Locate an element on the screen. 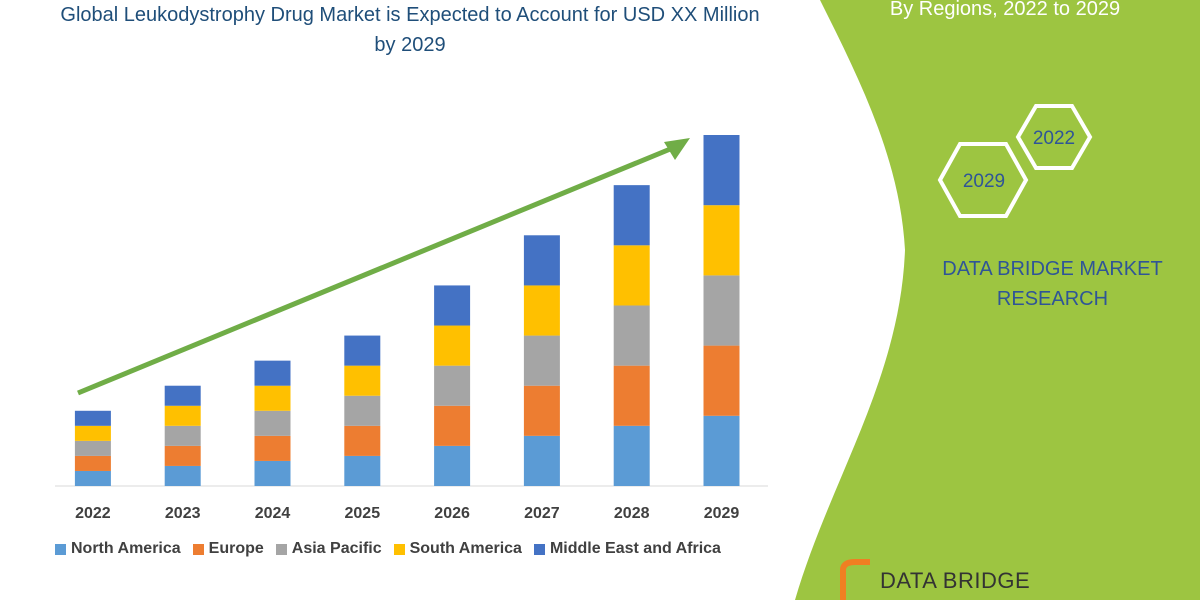 The image size is (1200, 600). x-tick-label: 2023 is located at coordinates (183, 513).